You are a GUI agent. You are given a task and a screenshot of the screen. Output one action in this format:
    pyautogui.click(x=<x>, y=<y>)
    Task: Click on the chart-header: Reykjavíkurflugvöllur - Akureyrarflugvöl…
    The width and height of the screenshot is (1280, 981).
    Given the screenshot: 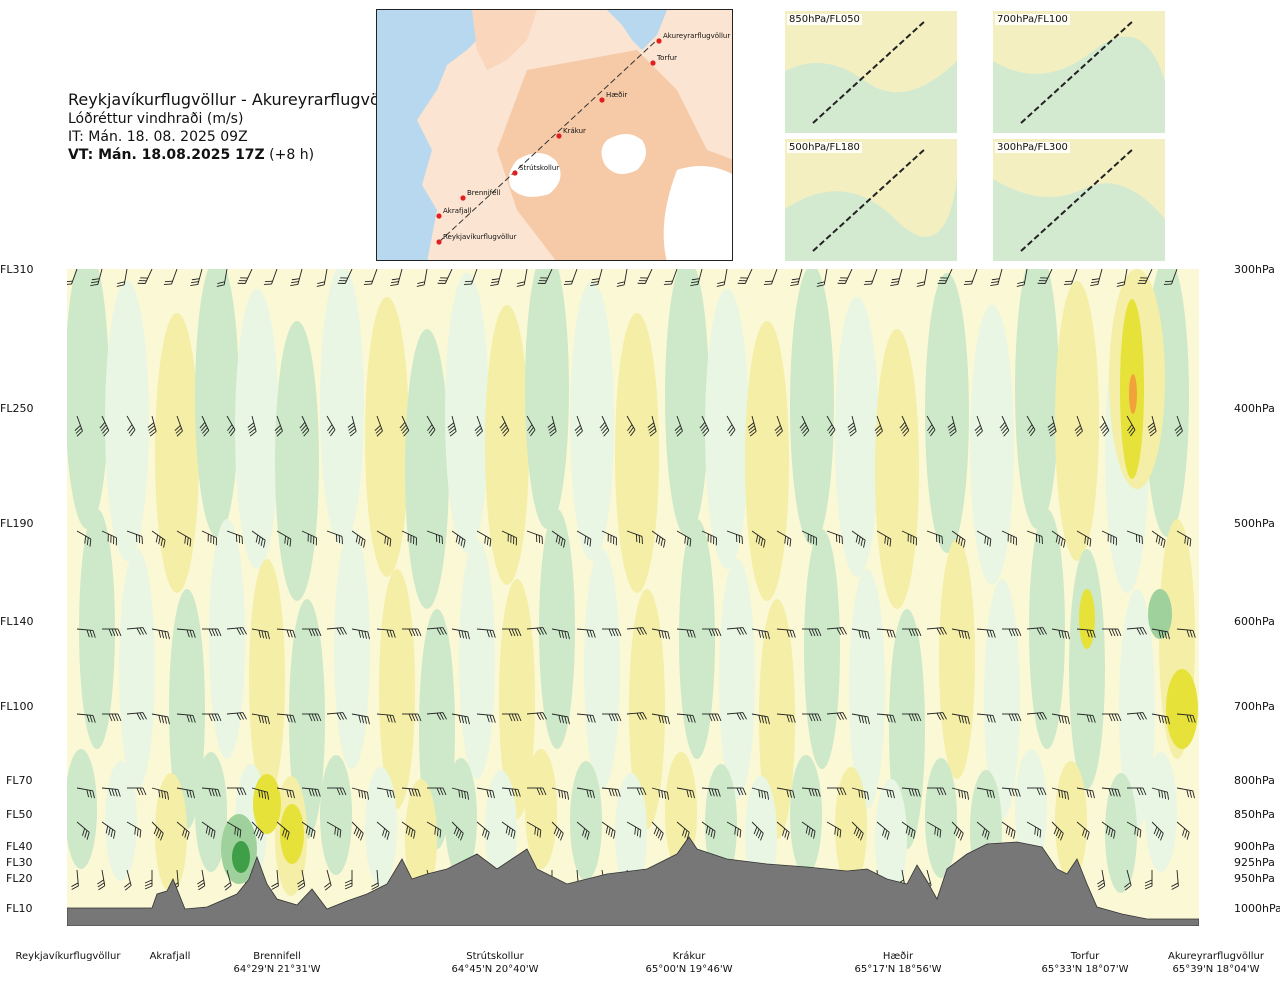 What is the action you would take?
    pyautogui.click(x=236, y=127)
    